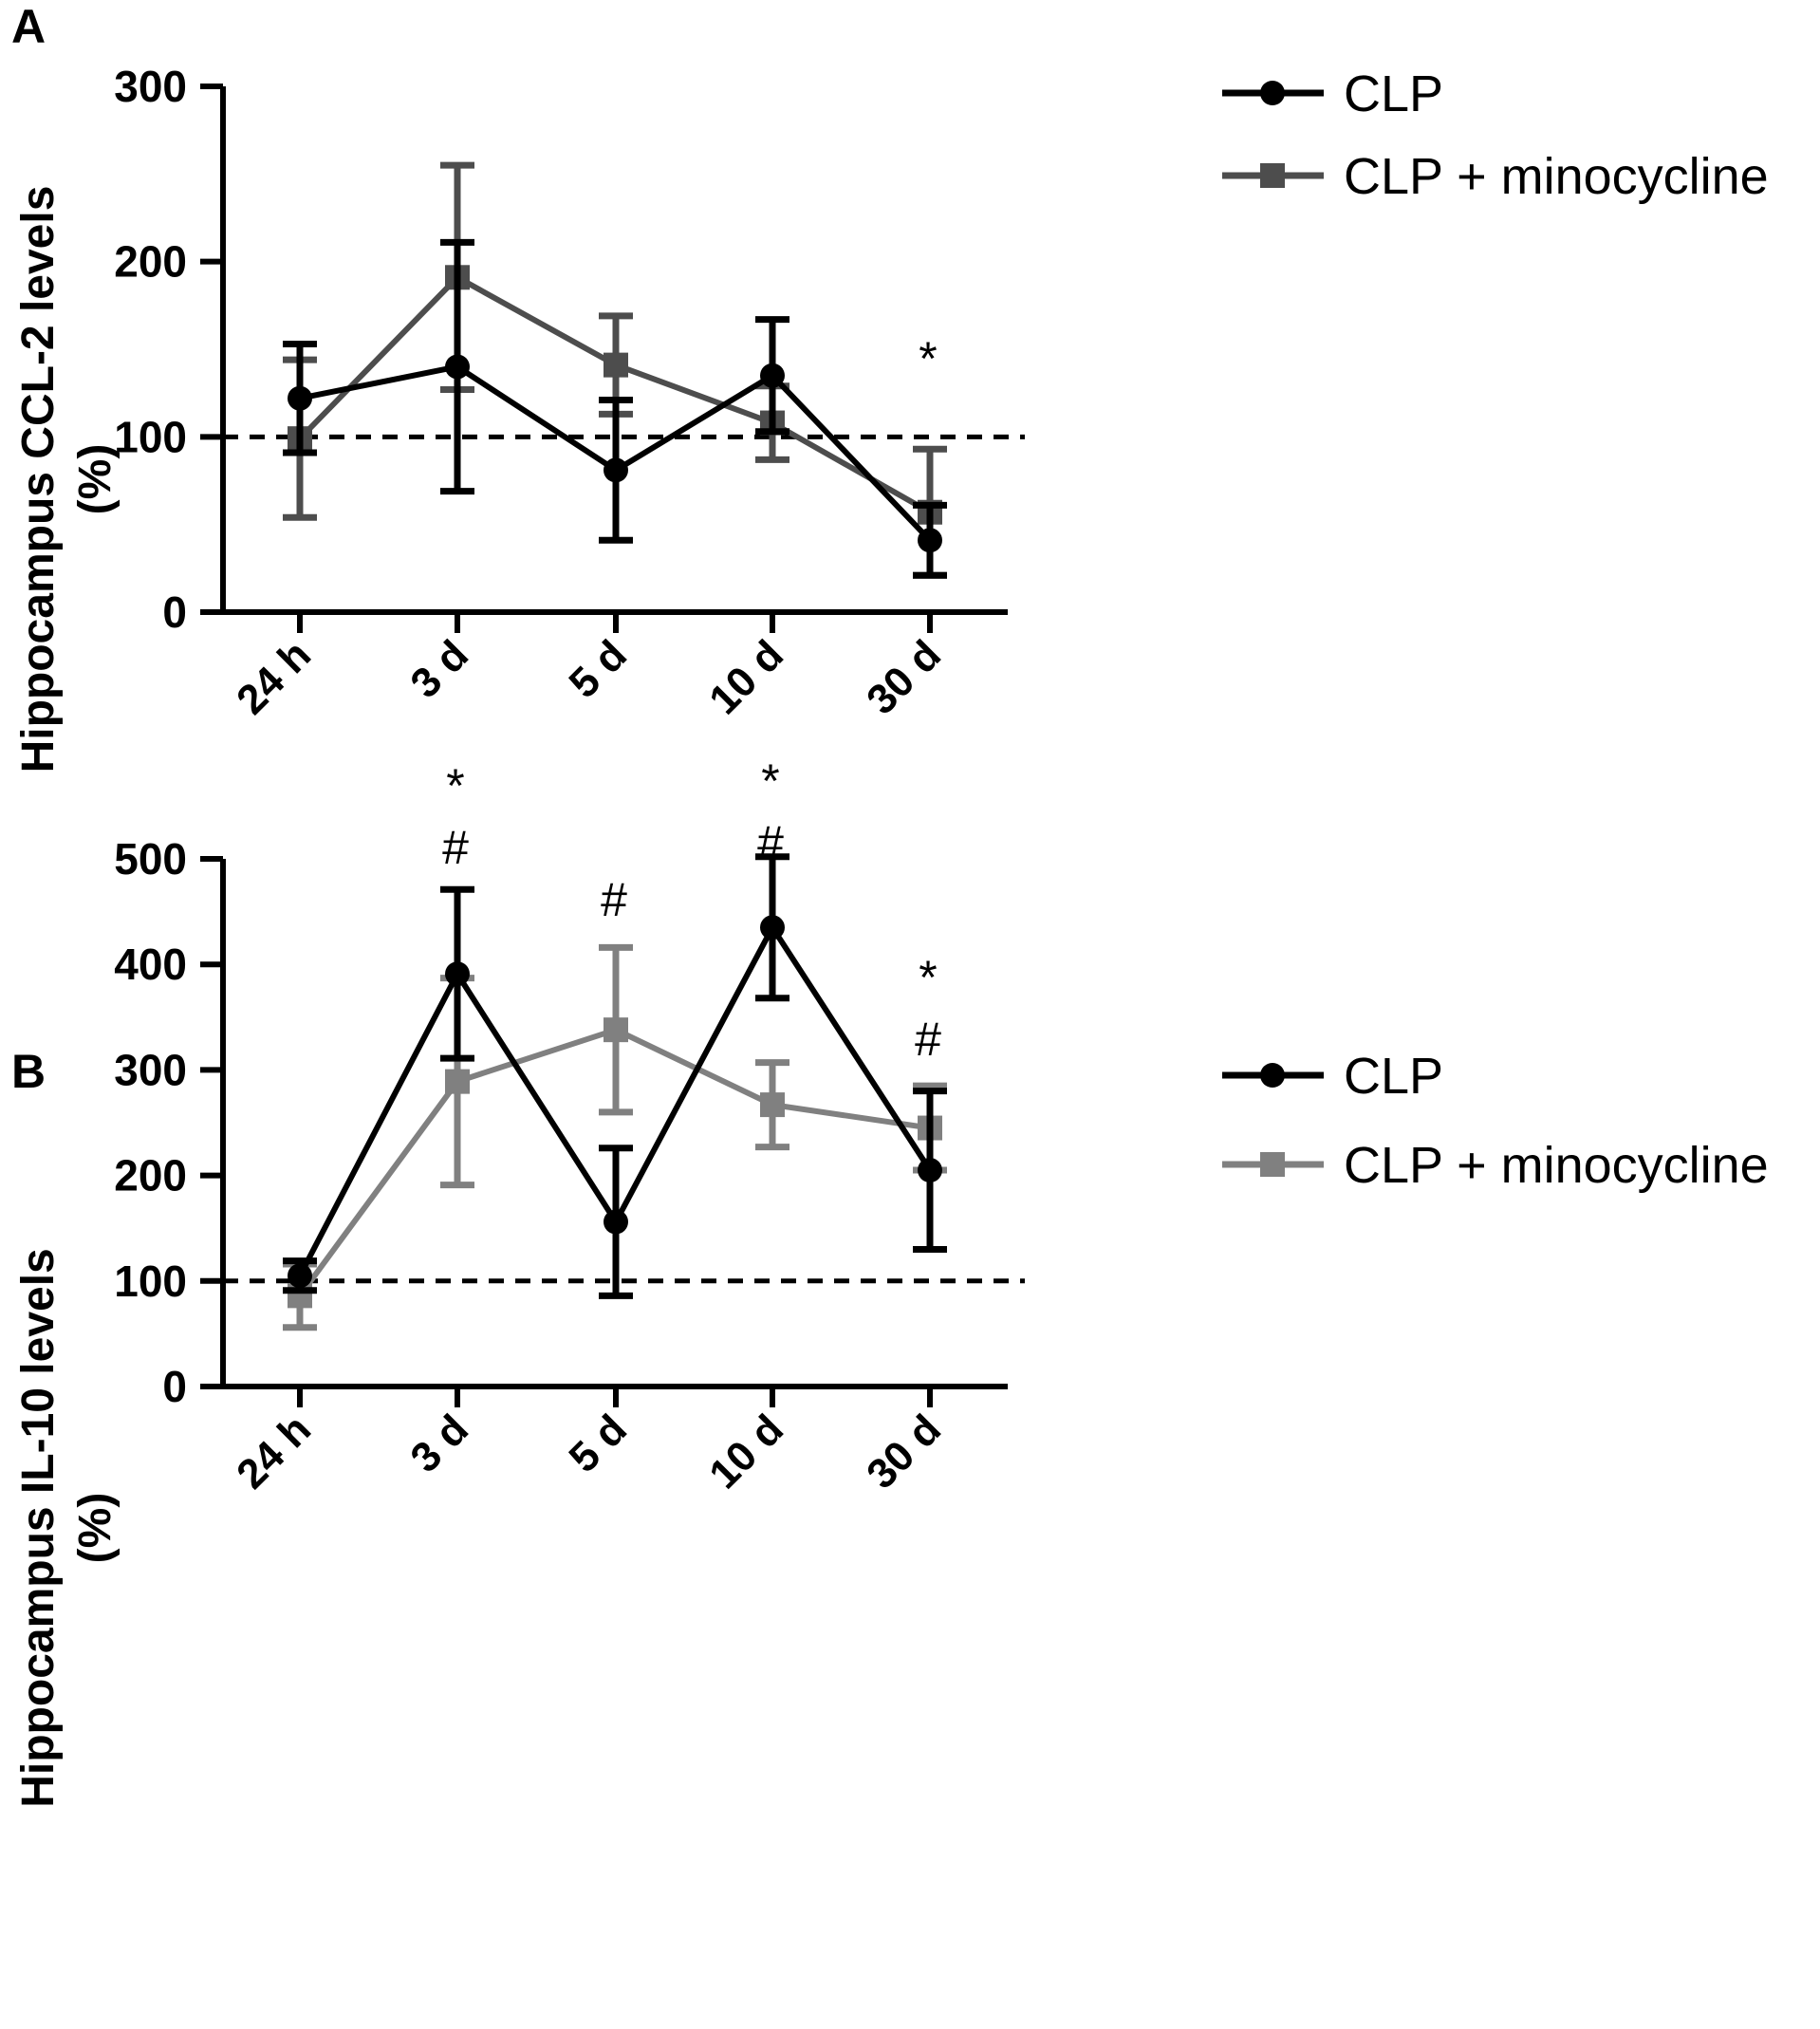  What do you see at coordinates (150, 859) in the screenshot?
I see `y-tick-label: 500` at bounding box center [150, 859].